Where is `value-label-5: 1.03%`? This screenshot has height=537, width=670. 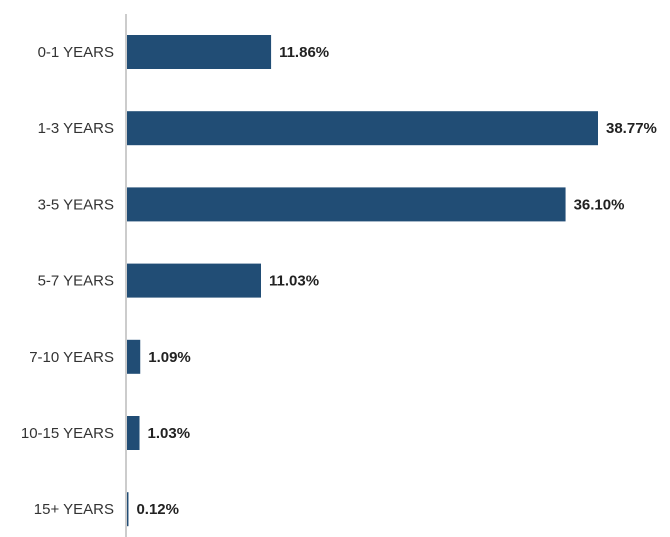 value-label-5: 1.03% is located at coordinates (169, 433).